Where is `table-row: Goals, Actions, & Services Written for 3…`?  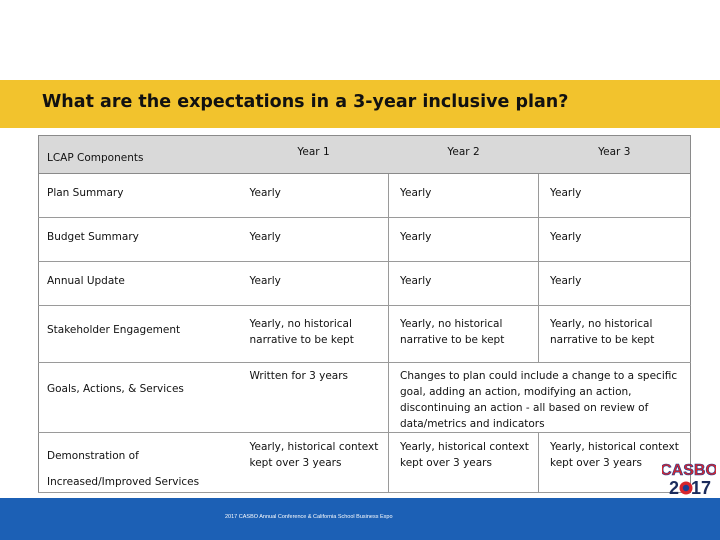
table-row: Goals, Actions, & Services Written for 3… is located at coordinates (364, 397).